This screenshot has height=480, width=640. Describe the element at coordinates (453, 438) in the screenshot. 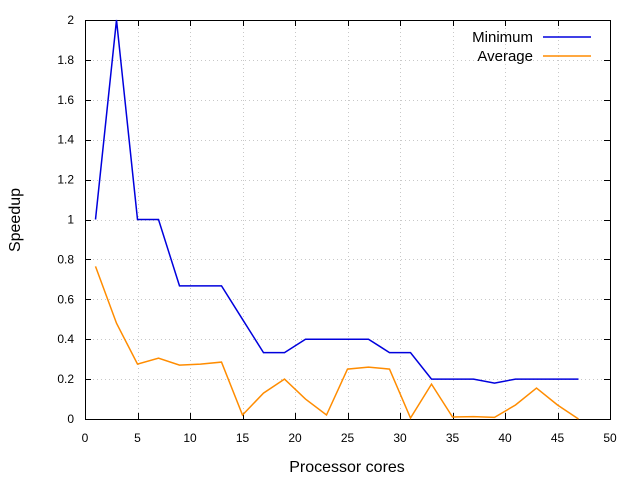

I see `x-tick-label: 35` at that location.